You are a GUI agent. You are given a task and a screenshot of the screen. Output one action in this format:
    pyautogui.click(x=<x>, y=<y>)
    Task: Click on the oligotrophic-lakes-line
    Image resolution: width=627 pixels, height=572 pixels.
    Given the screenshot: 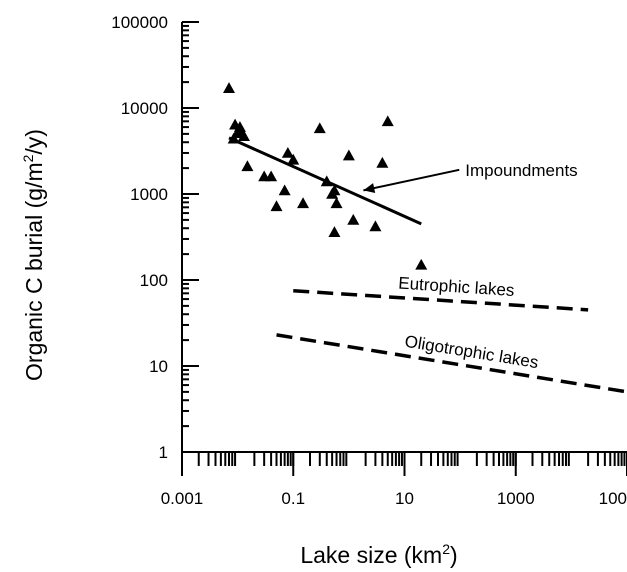 What is the action you would take?
    pyautogui.click(x=451, y=363)
    